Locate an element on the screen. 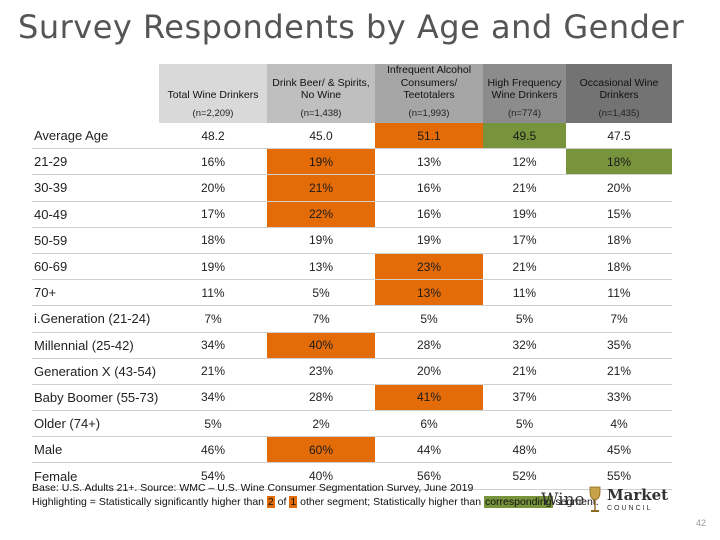 Image resolution: width=720 pixels, height=540 pixels. table-cell: 4% is located at coordinates (619, 424).